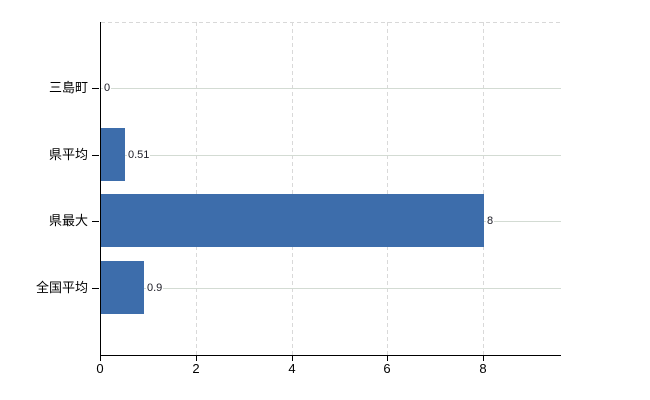 The width and height of the screenshot is (650, 400). I want to click on bar-全国平均, so click(122, 287).